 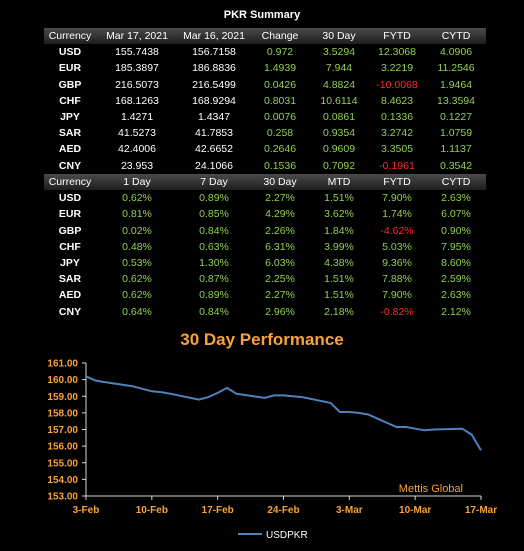 What do you see at coordinates (137, 263) in the screenshot?
I see `table-cell: 0.53%` at bounding box center [137, 263].